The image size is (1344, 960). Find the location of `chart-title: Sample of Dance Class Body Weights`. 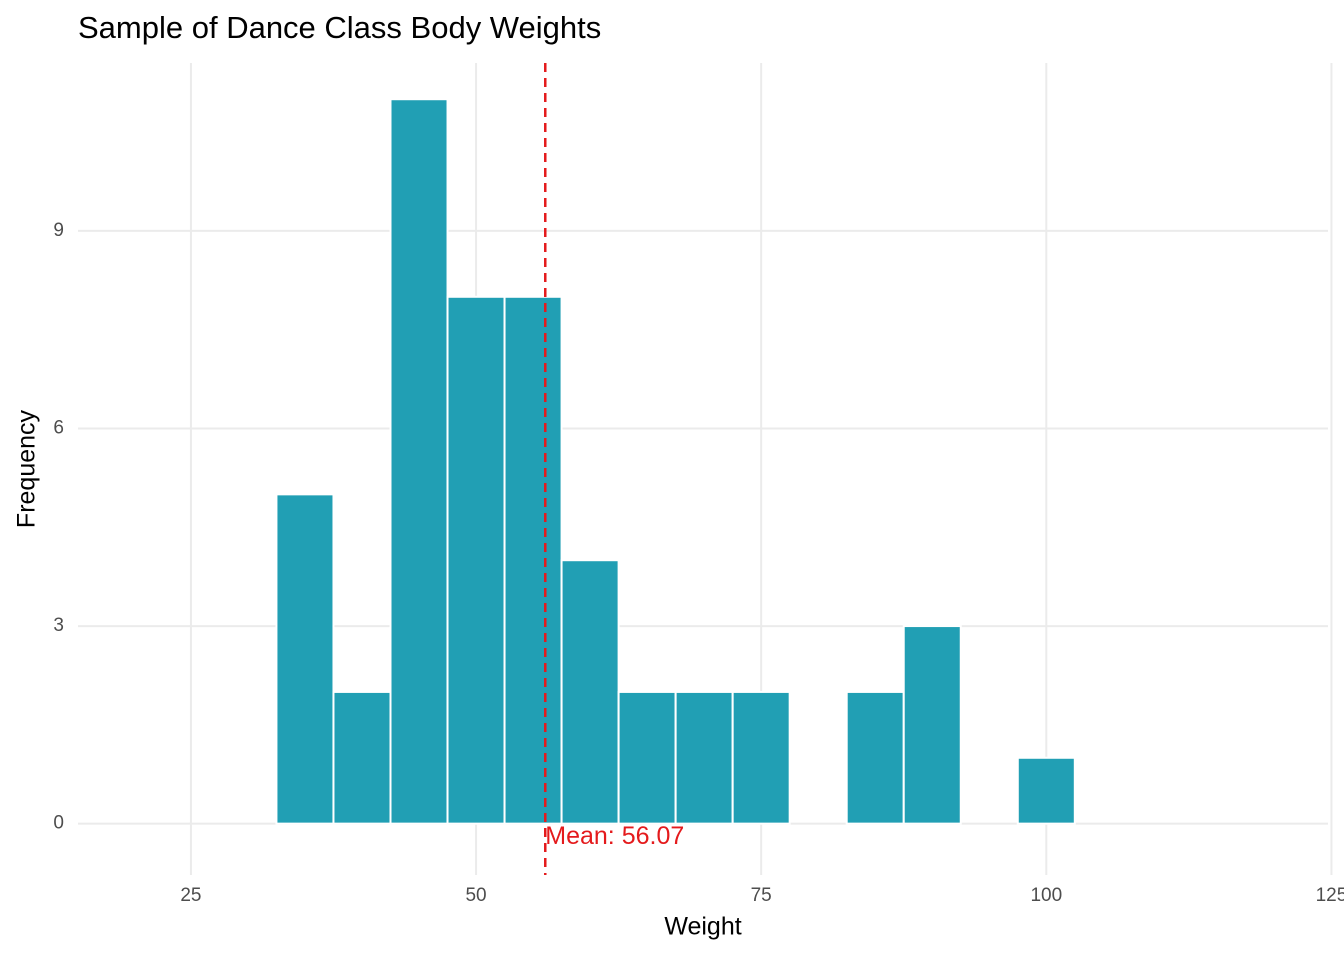

chart-title: Sample of Dance Class Body Weights is located at coordinates (339, 27).